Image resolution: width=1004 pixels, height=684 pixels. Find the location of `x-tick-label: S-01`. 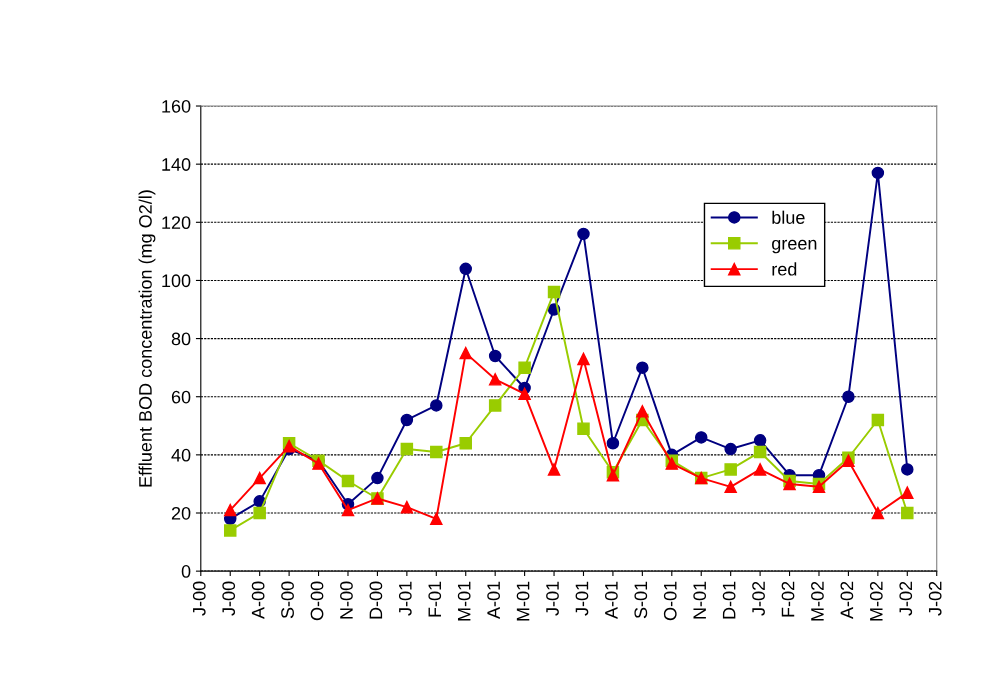

x-tick-label: S-01 is located at coordinates (641, 600).